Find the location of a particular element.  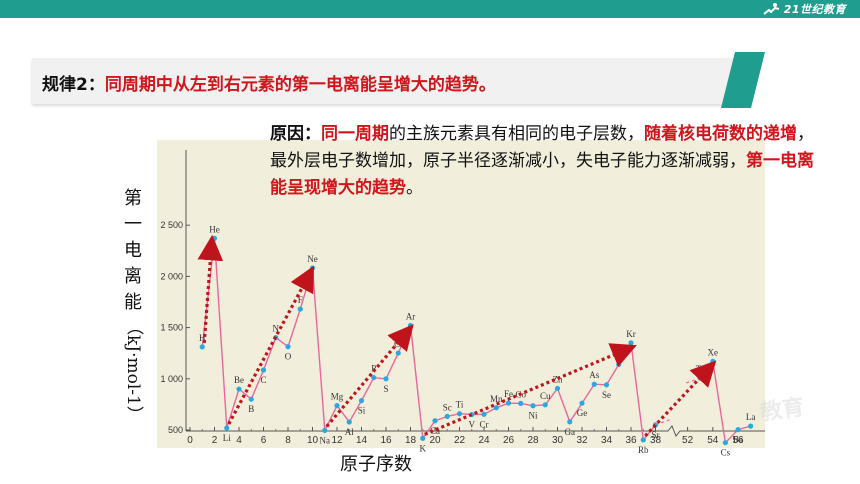

element-label: N is located at coordinates (276, 329).